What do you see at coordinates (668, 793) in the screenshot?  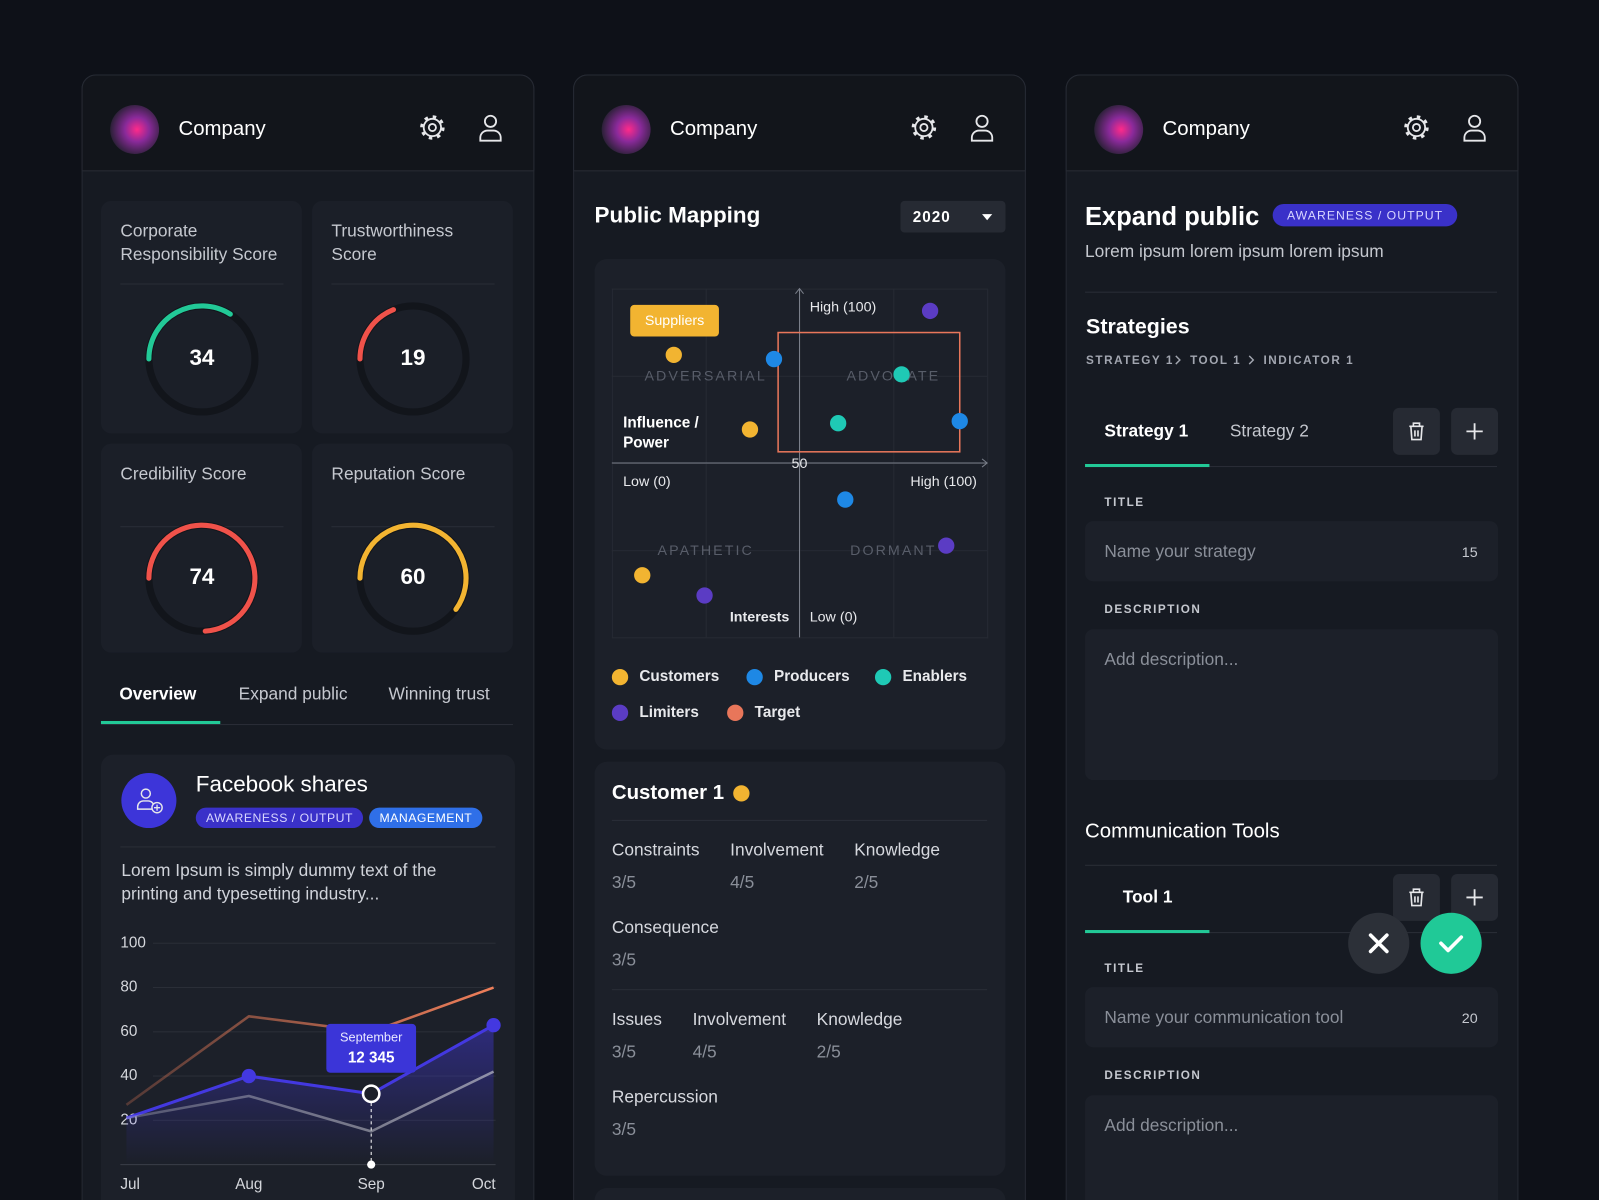 I see `customer-title: Customer 1` at bounding box center [668, 793].